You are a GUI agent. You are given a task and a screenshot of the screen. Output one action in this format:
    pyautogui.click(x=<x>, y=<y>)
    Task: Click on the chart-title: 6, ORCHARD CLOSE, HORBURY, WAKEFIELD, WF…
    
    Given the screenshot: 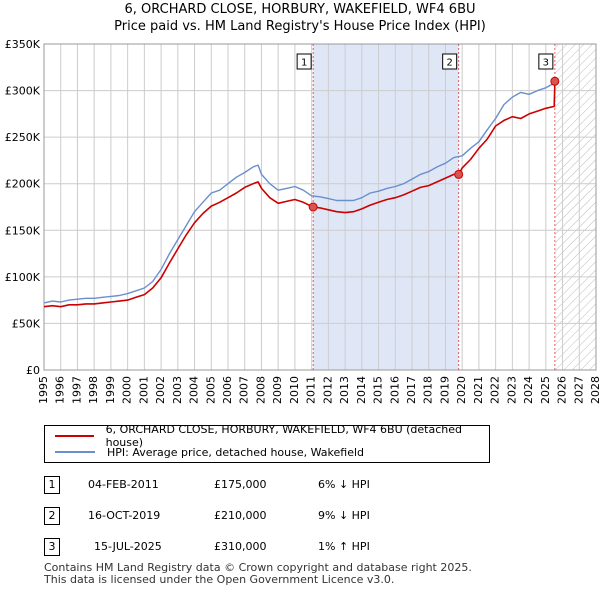 What is the action you would take?
    pyautogui.click(x=300, y=9)
    